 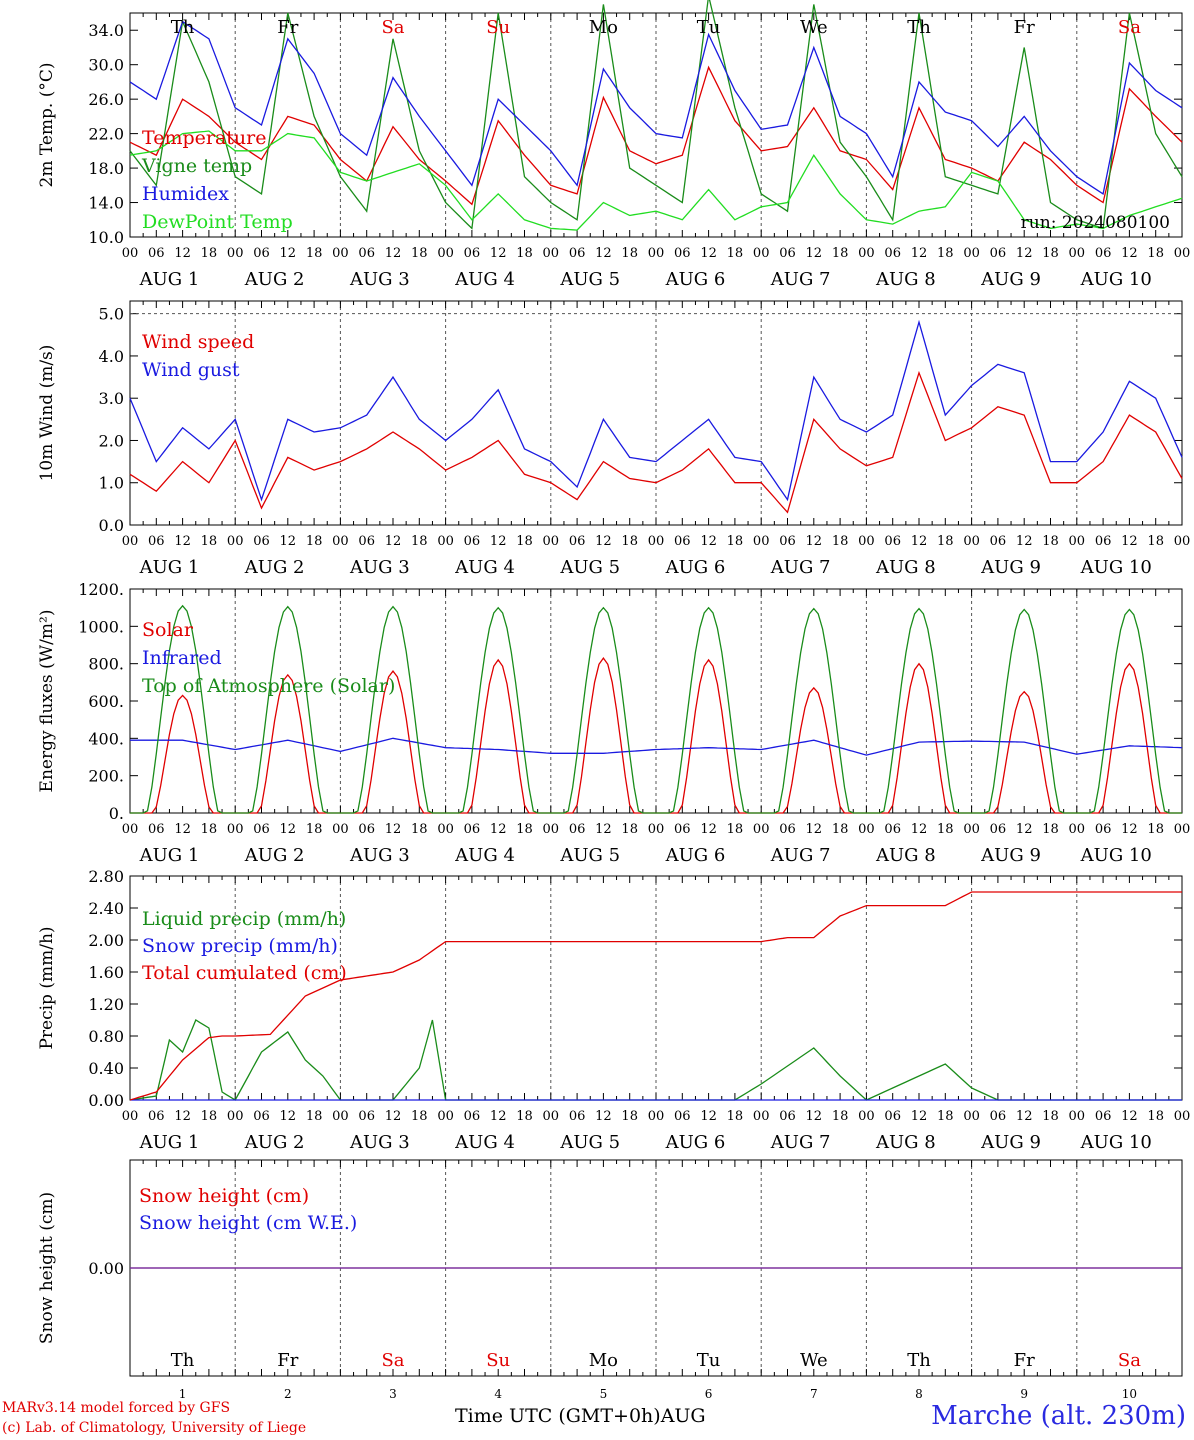 What do you see at coordinates (101, 589) in the screenshot?
I see `y-tick-label: 1200.` at bounding box center [101, 589].